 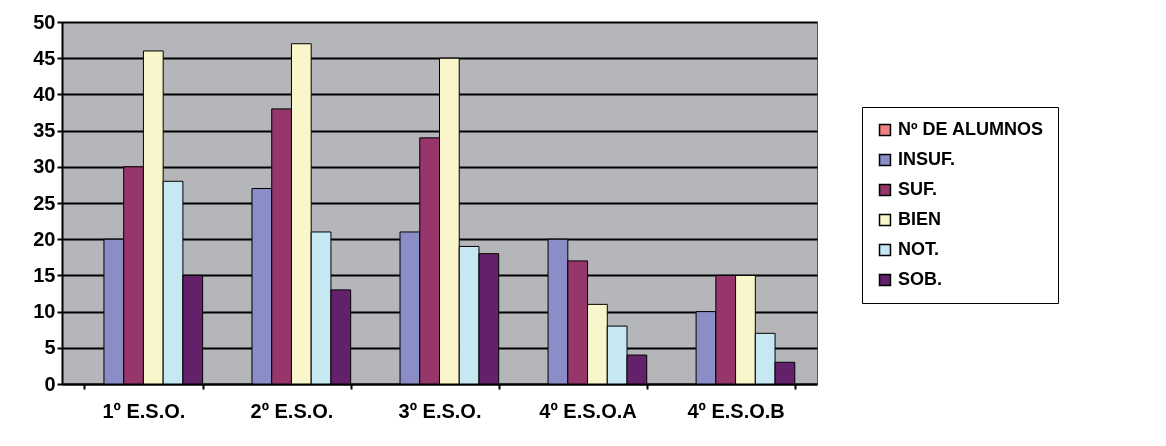 I want to click on x-tick-label: 3º E.S.O., so click(x=440, y=410).